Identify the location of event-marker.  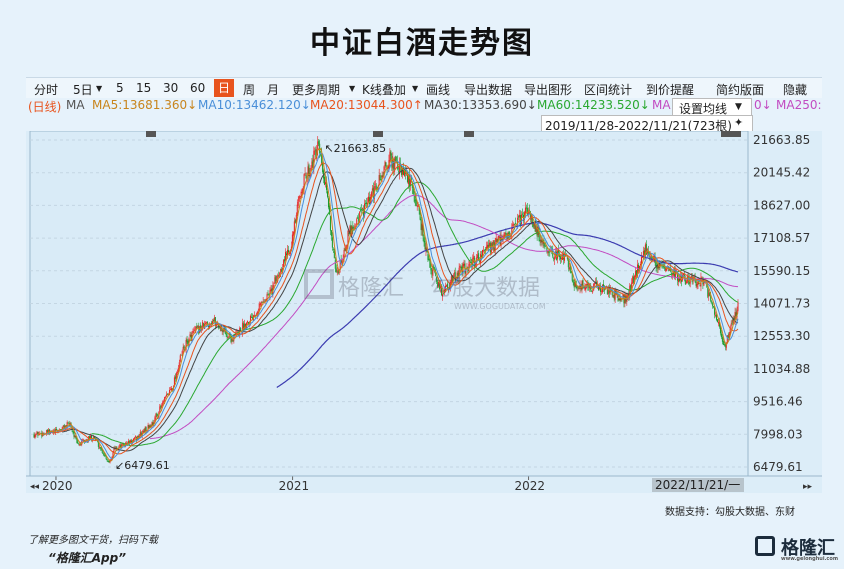
(469, 134).